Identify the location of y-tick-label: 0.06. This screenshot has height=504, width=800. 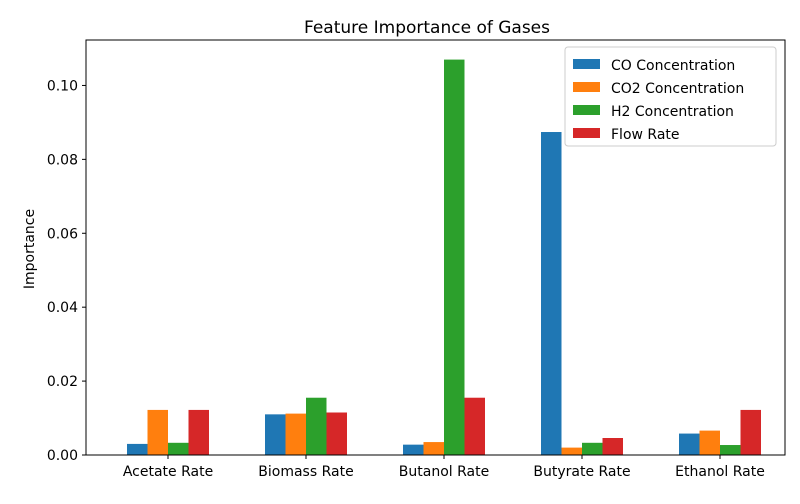
(62, 234).